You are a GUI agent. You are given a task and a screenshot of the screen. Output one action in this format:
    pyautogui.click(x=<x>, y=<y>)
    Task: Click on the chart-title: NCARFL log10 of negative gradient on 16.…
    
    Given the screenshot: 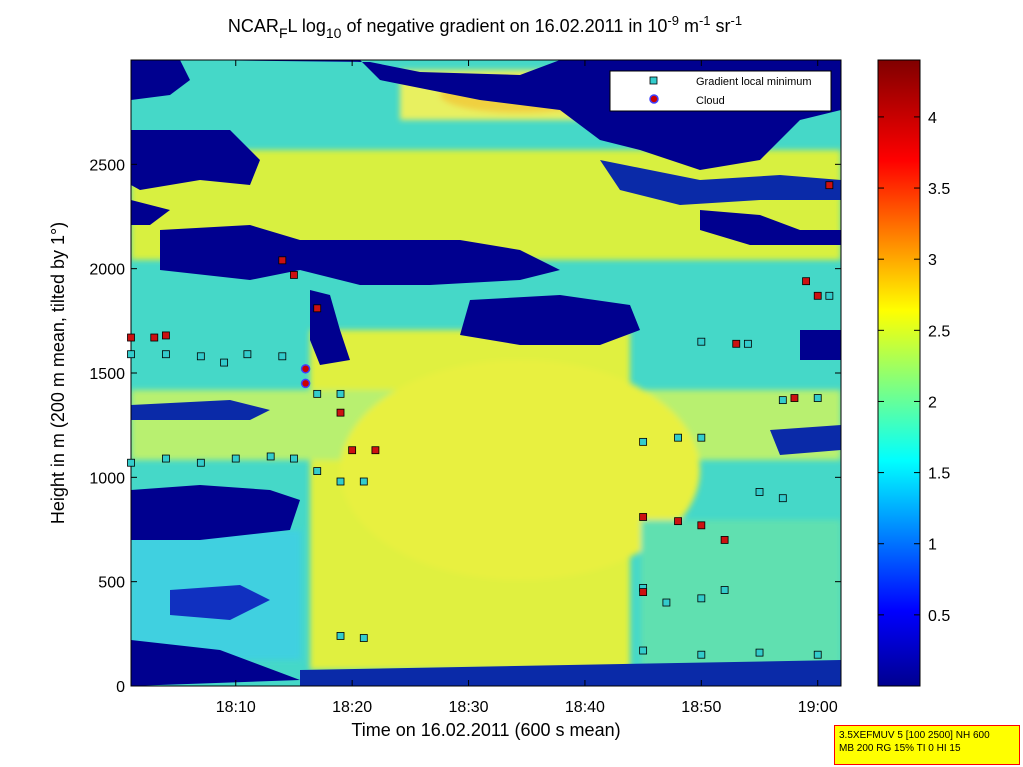 What is the action you would take?
    pyautogui.click(x=485, y=27)
    